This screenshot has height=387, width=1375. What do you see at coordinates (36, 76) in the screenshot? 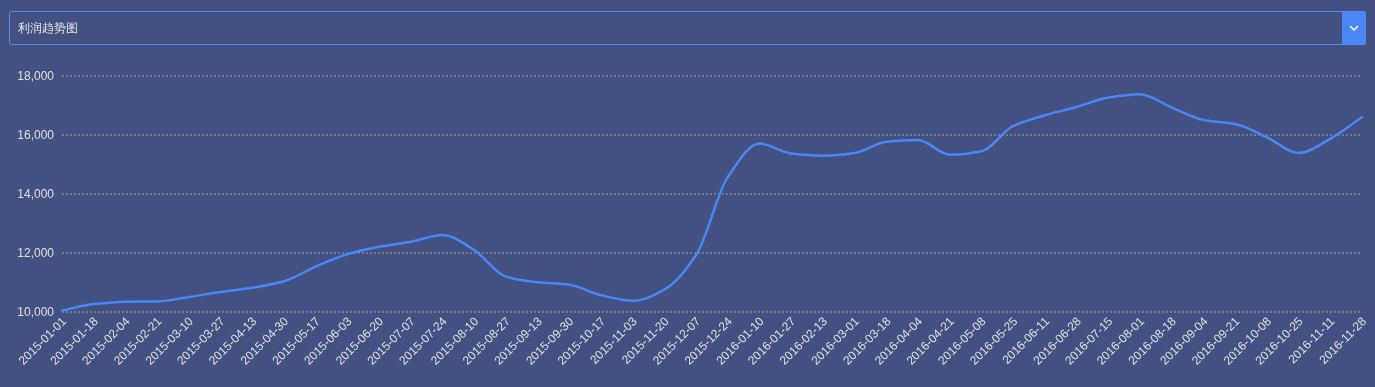
I see `y-tick-label: 18,000` at bounding box center [36, 76].